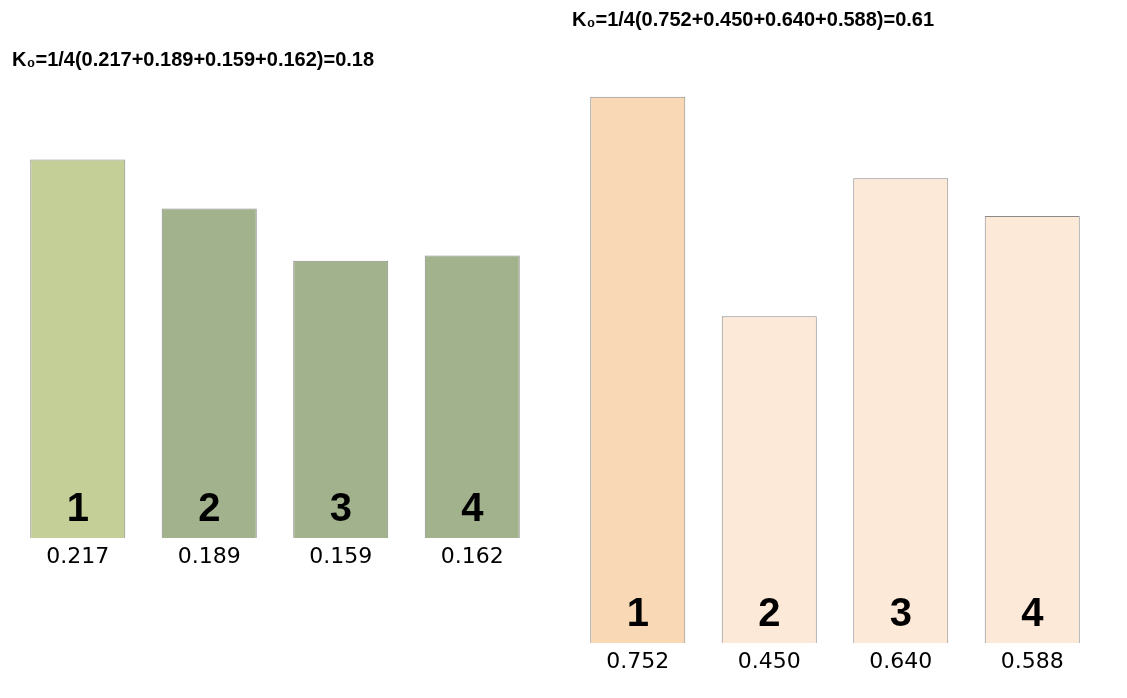  What do you see at coordinates (78, 555) in the screenshot?
I see `data-label: 0.217` at bounding box center [78, 555].